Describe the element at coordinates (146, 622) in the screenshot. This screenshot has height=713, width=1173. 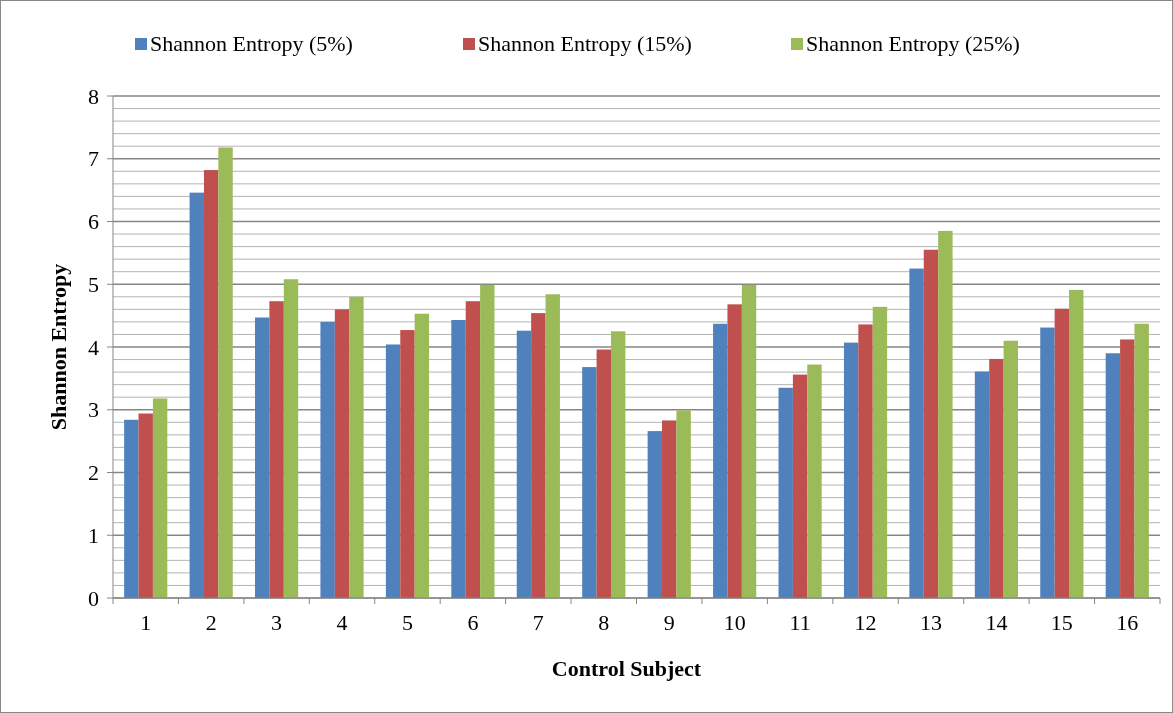
I see `x-tick-label: 1` at that location.